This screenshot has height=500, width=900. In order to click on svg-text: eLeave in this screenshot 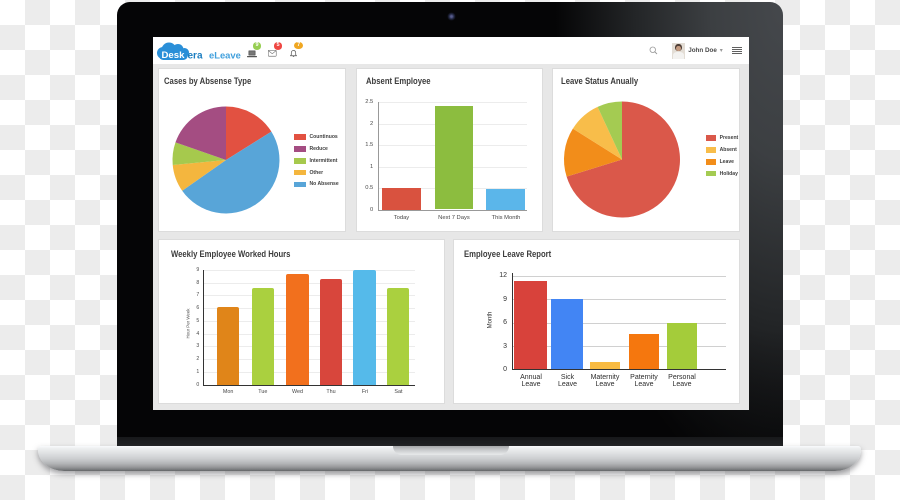, I will do `click(225, 54)`.